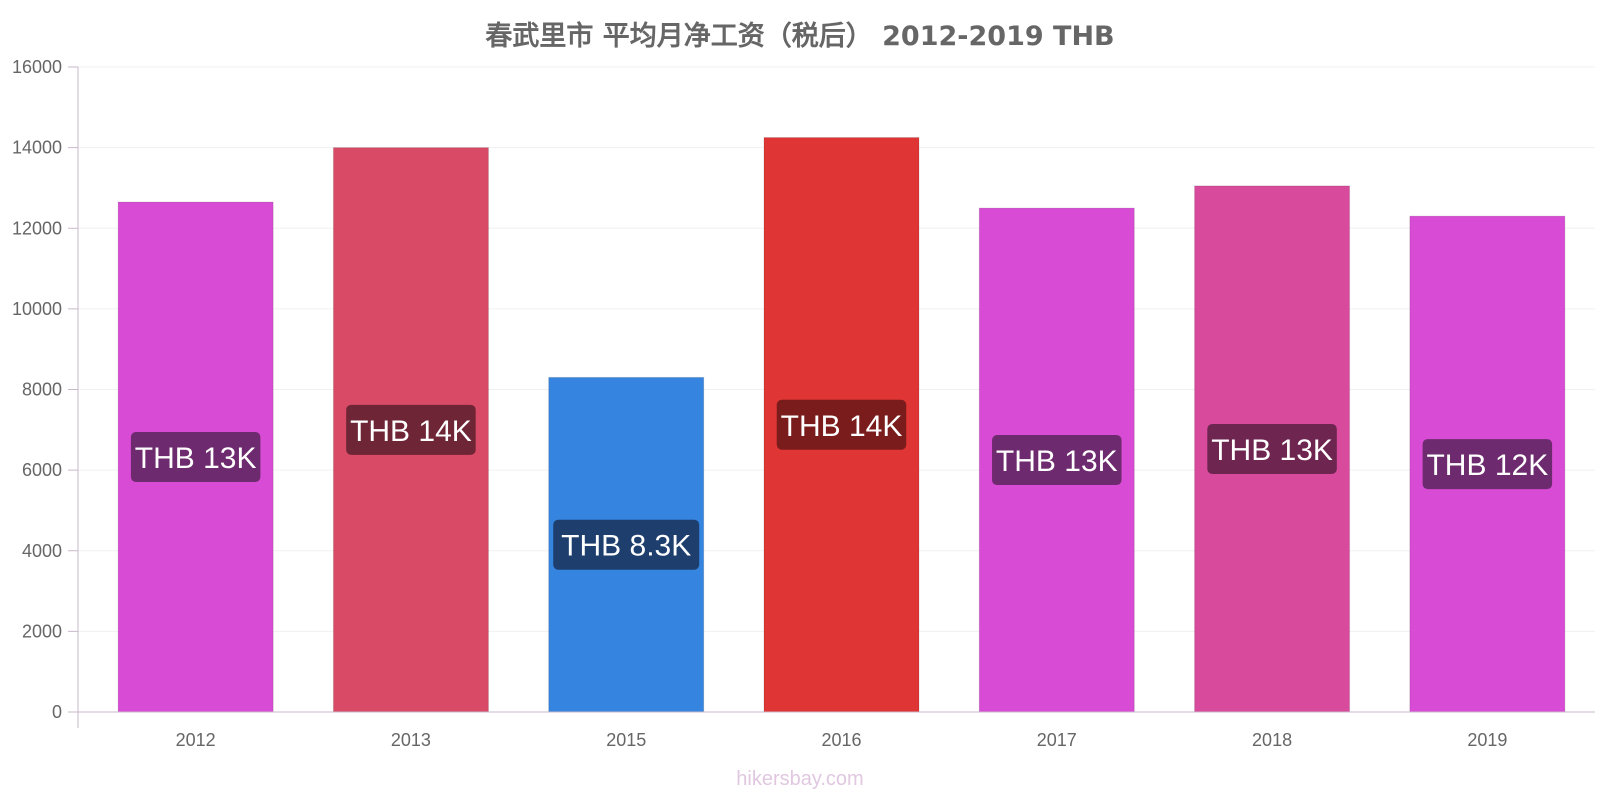  What do you see at coordinates (196, 740) in the screenshot?
I see `x-tick-label: 2012` at bounding box center [196, 740].